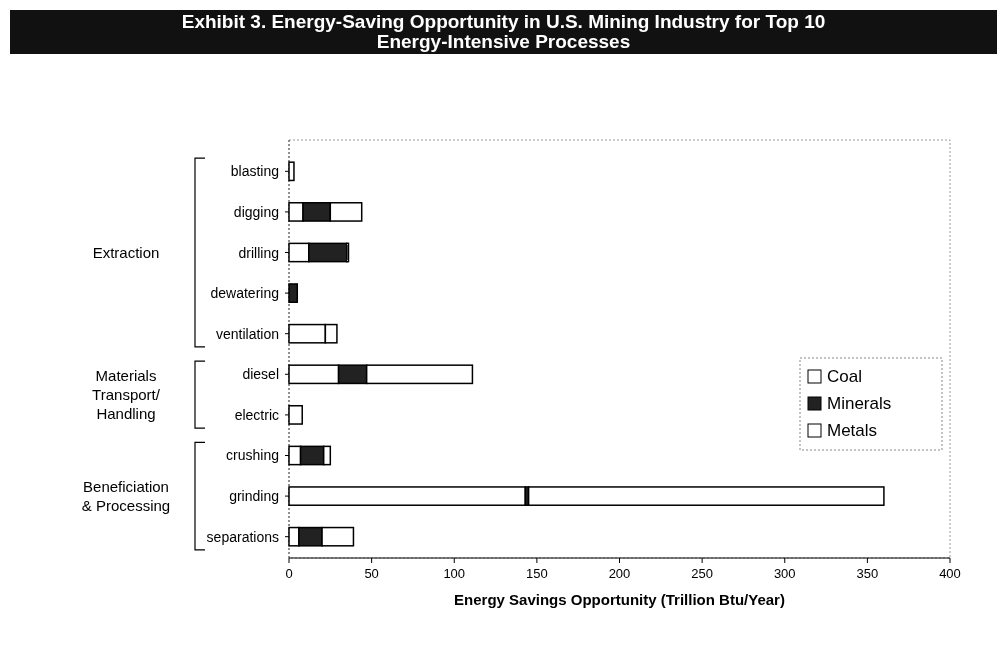  Describe the element at coordinates (619, 573) in the screenshot. I see `x-tick-label: 200` at that location.